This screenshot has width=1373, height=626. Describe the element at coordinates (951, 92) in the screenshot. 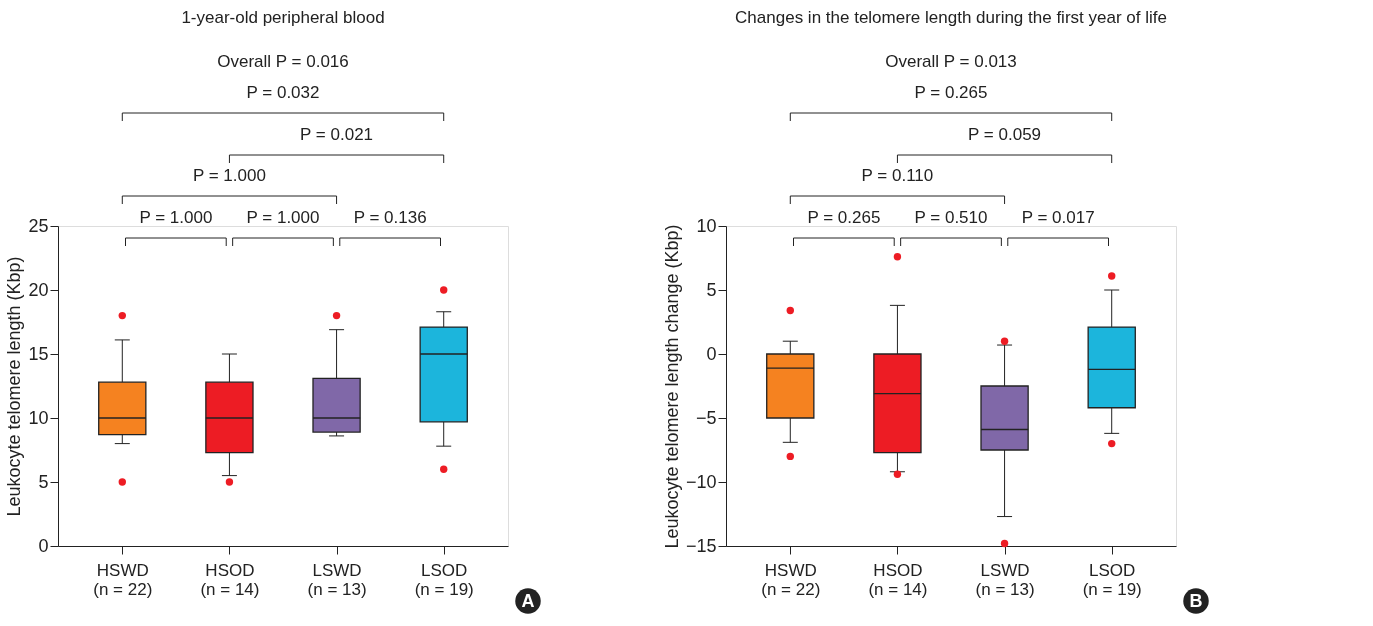

I see `text: P = 0.265` at that location.